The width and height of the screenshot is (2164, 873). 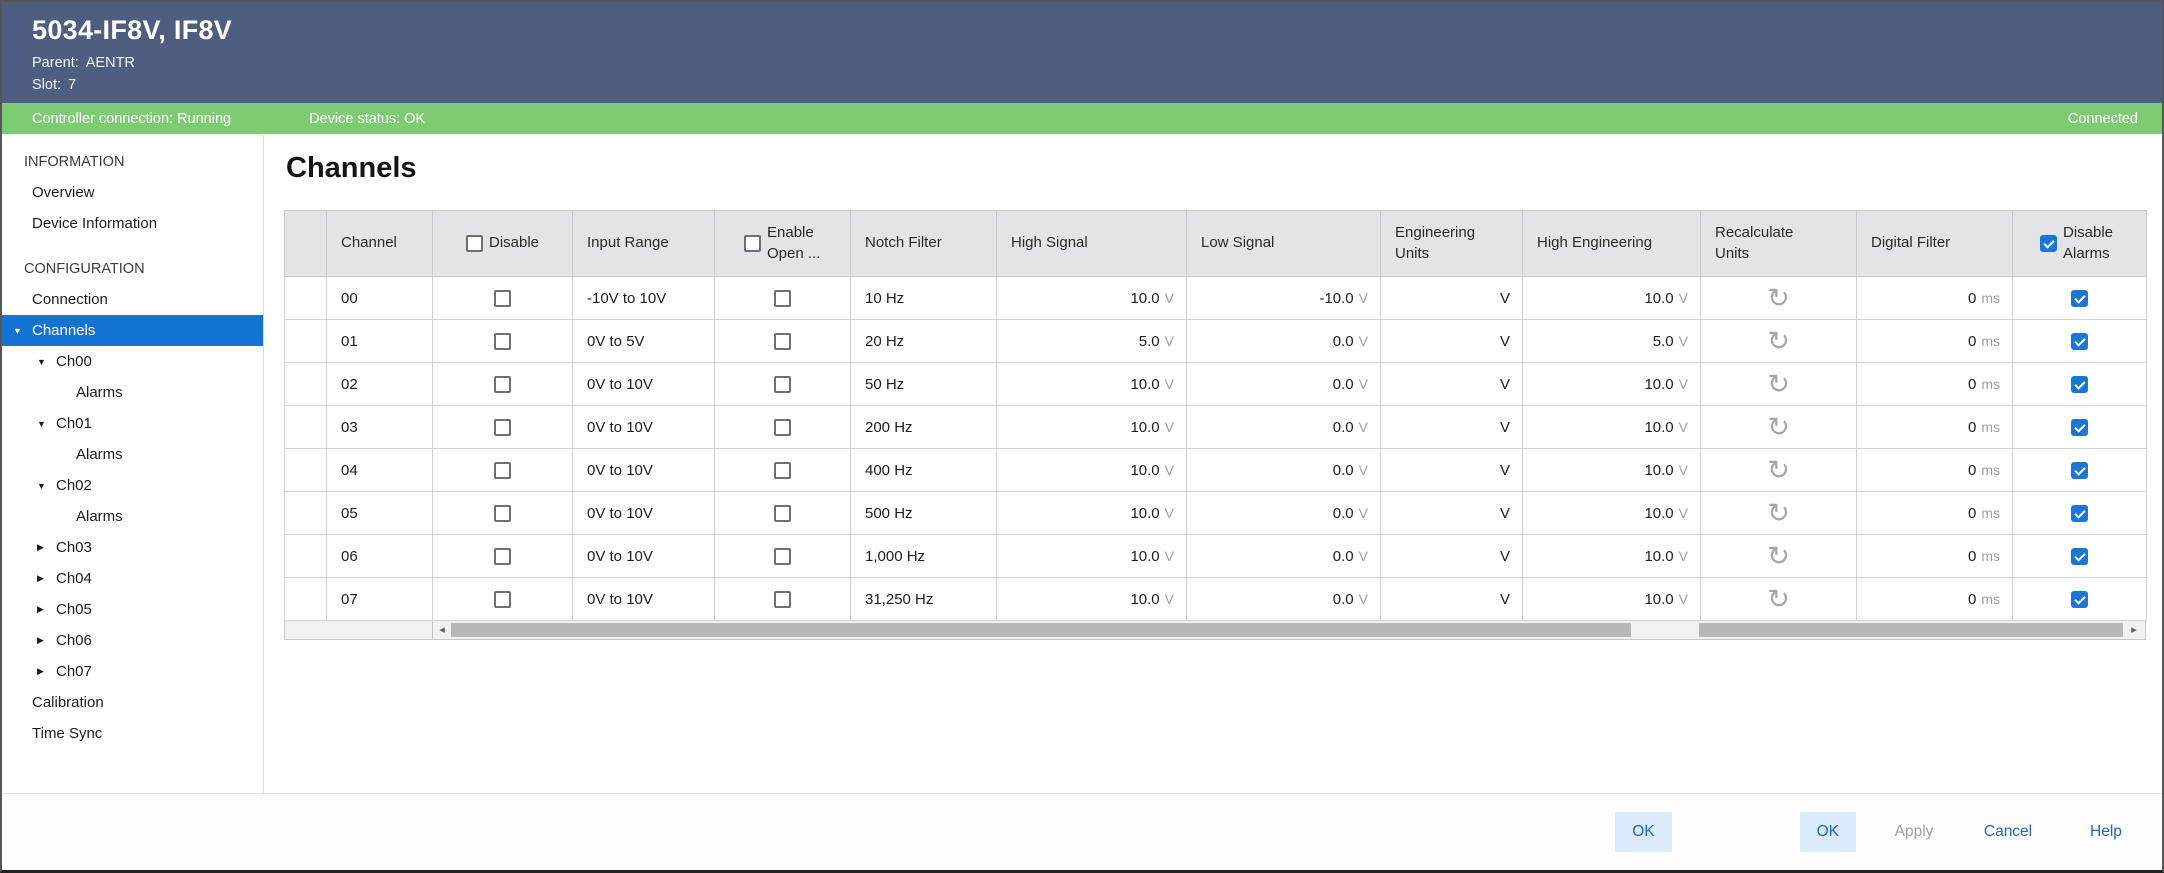 I want to click on low_signal-cell: -10.0 V, so click(x=1283, y=298).